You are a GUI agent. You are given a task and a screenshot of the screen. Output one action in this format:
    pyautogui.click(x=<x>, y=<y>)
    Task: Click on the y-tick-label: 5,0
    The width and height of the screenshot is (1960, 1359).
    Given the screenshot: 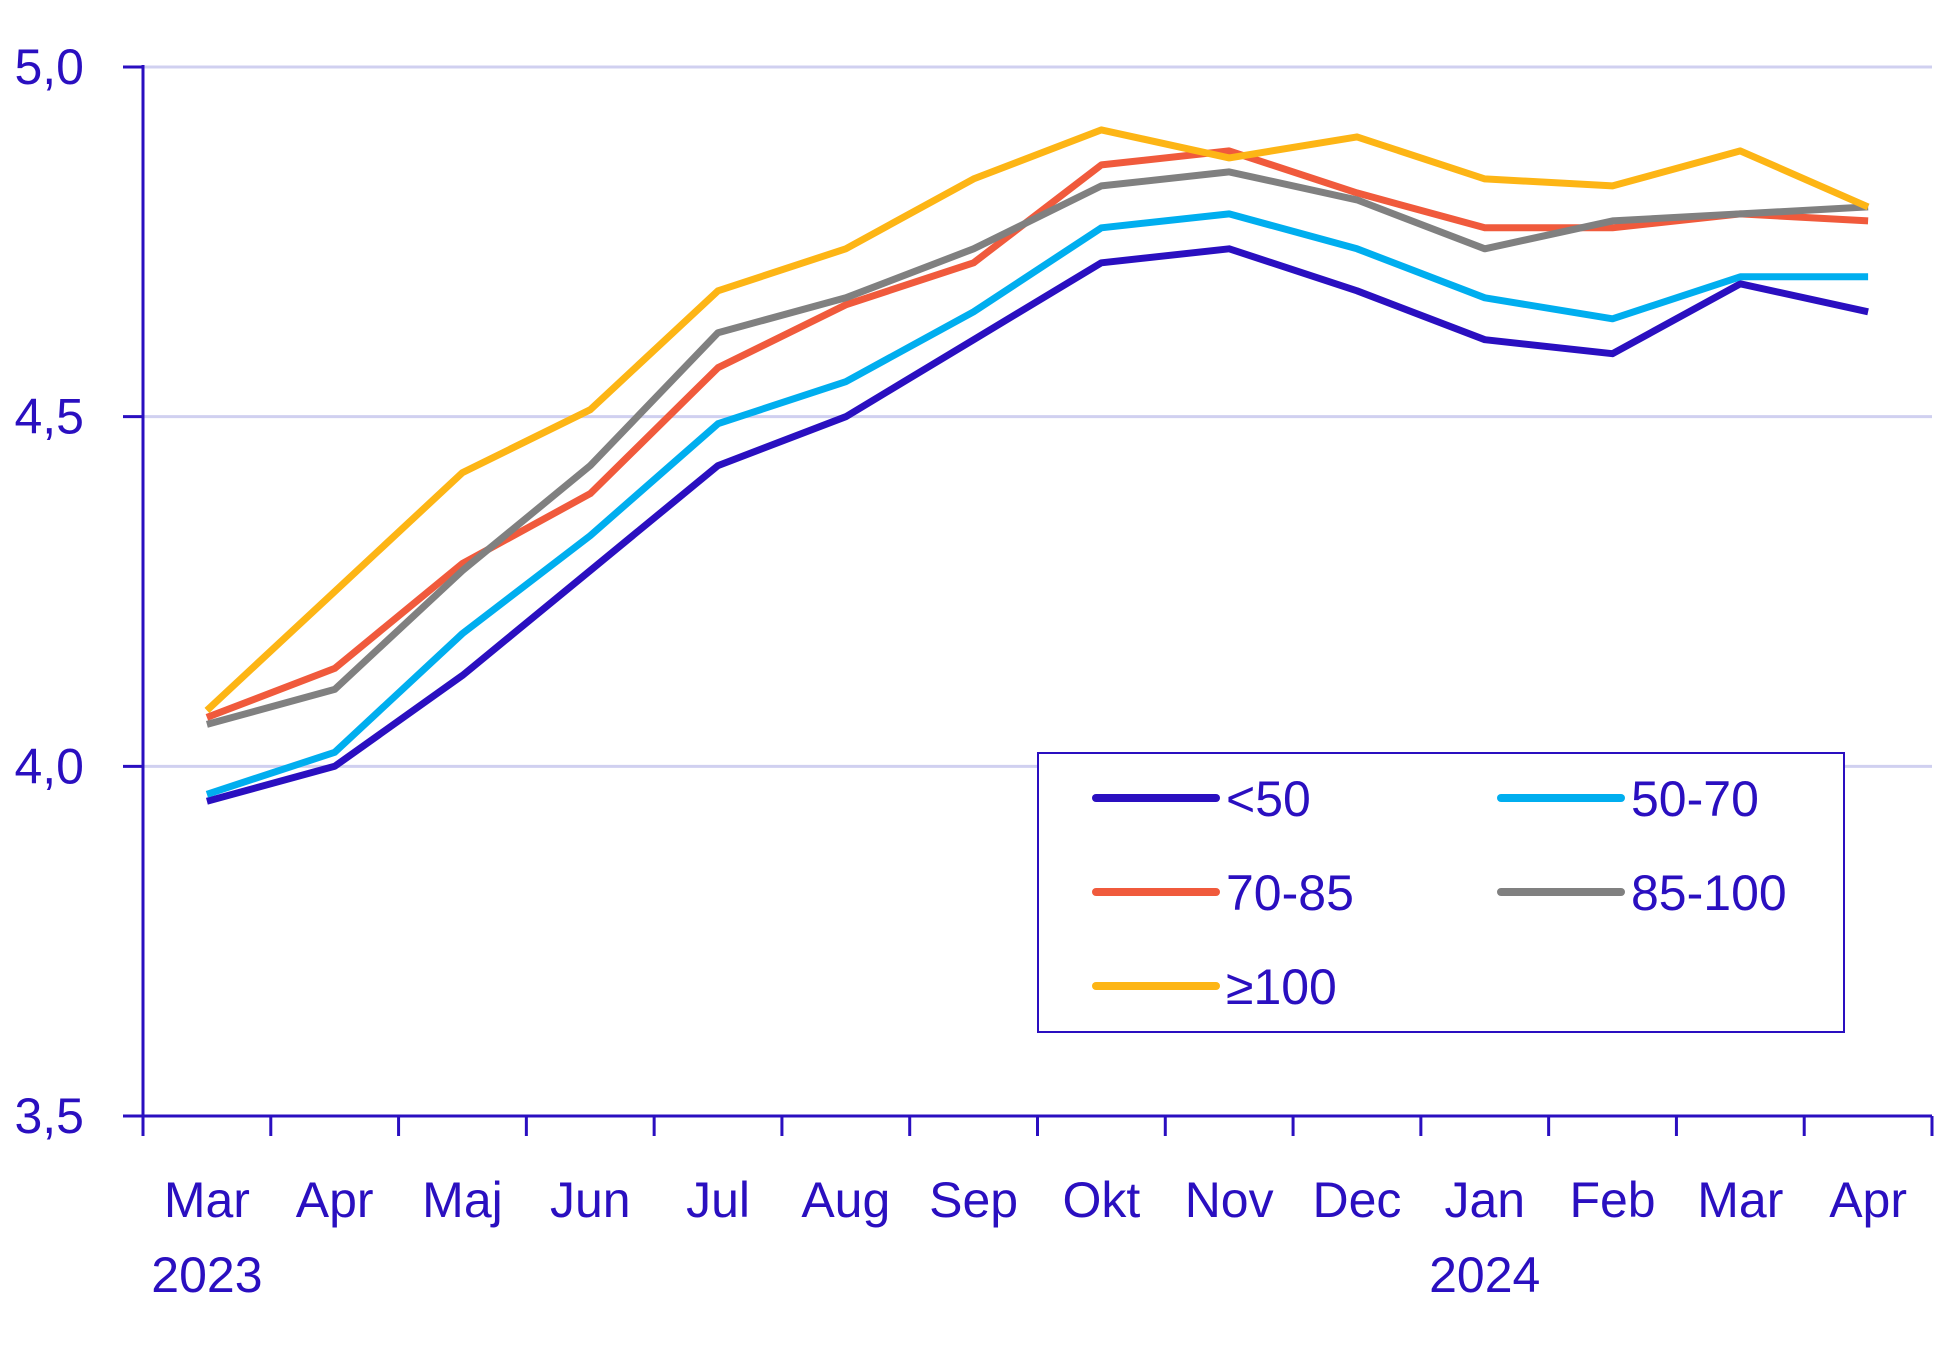 What is the action you would take?
    pyautogui.click(x=49, y=67)
    